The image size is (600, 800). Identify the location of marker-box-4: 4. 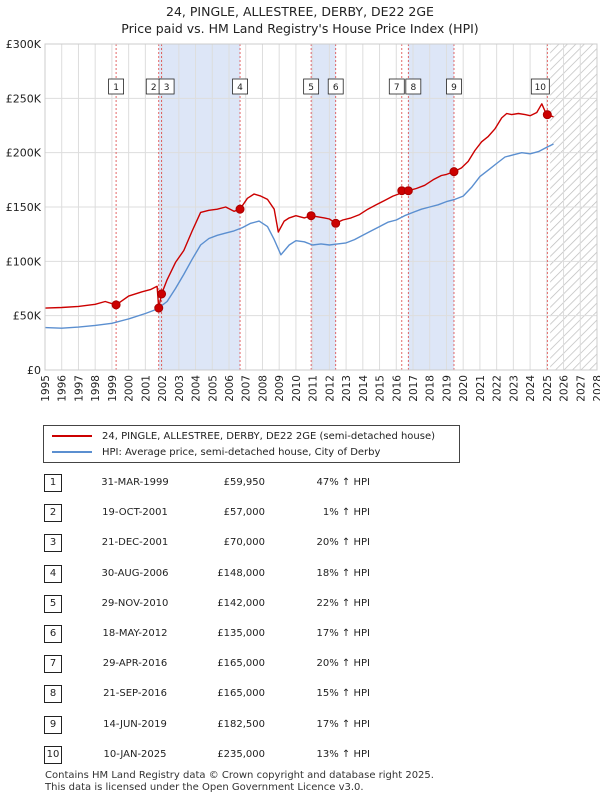
(240, 86).